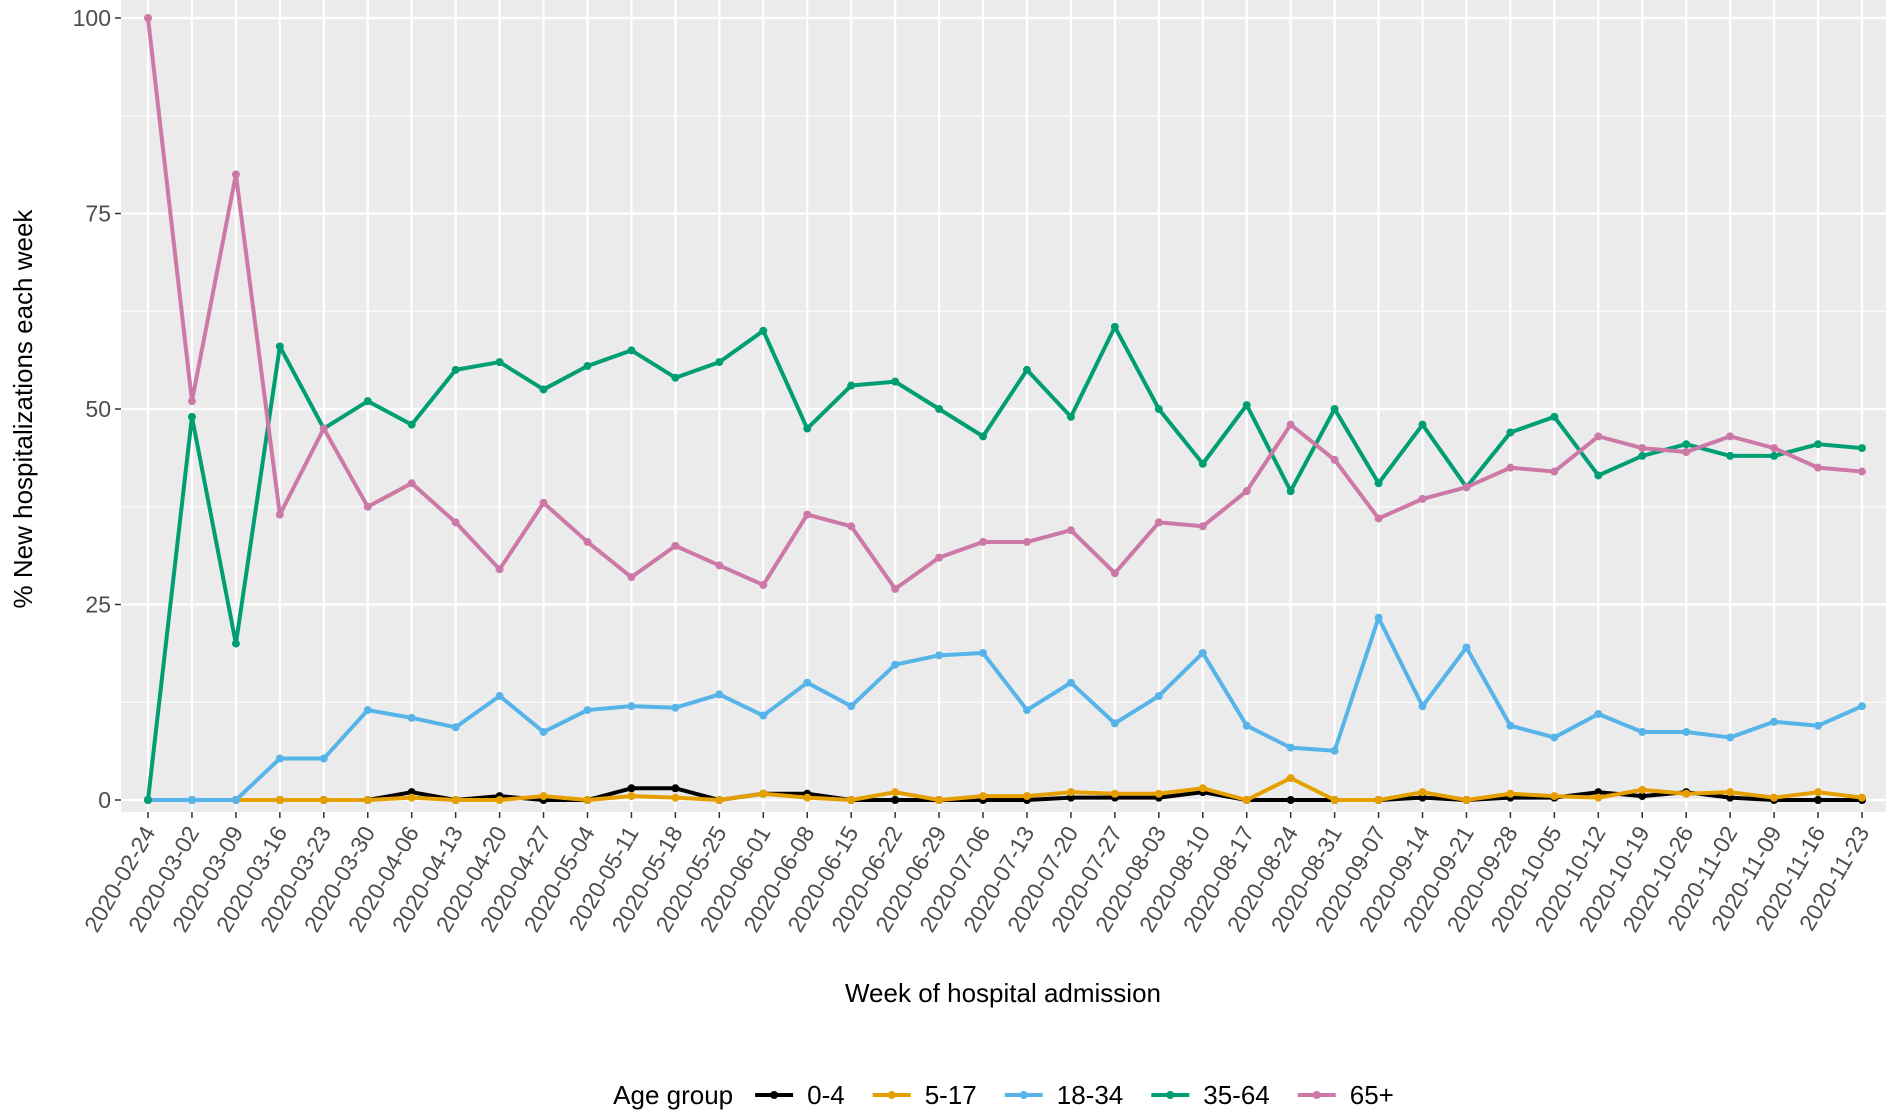 Image resolution: width=1902 pixels, height=1115 pixels. I want to click on y-tick-label: 50, so click(98, 409).